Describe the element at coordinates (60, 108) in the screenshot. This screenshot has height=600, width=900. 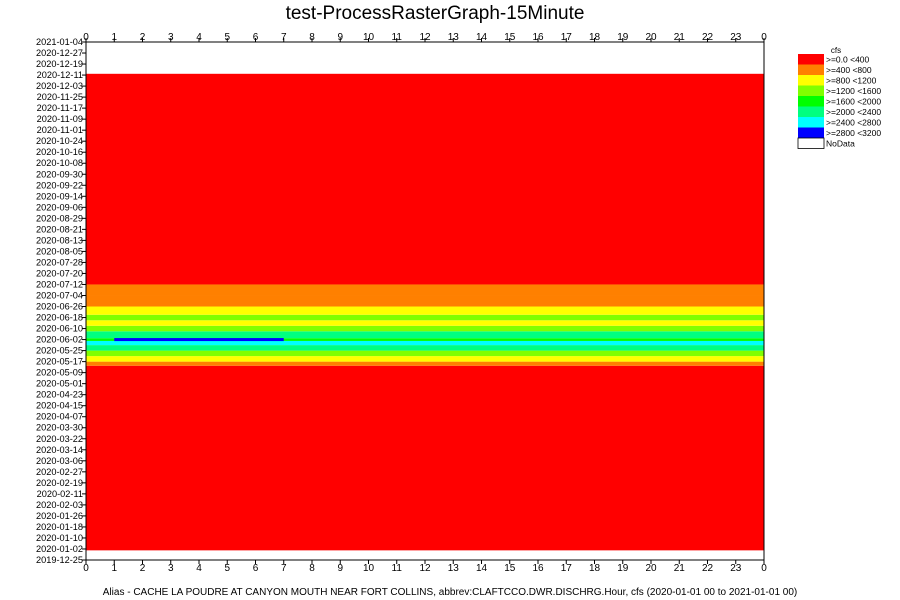
I see `y-tick-label: 2020-11-17` at that location.